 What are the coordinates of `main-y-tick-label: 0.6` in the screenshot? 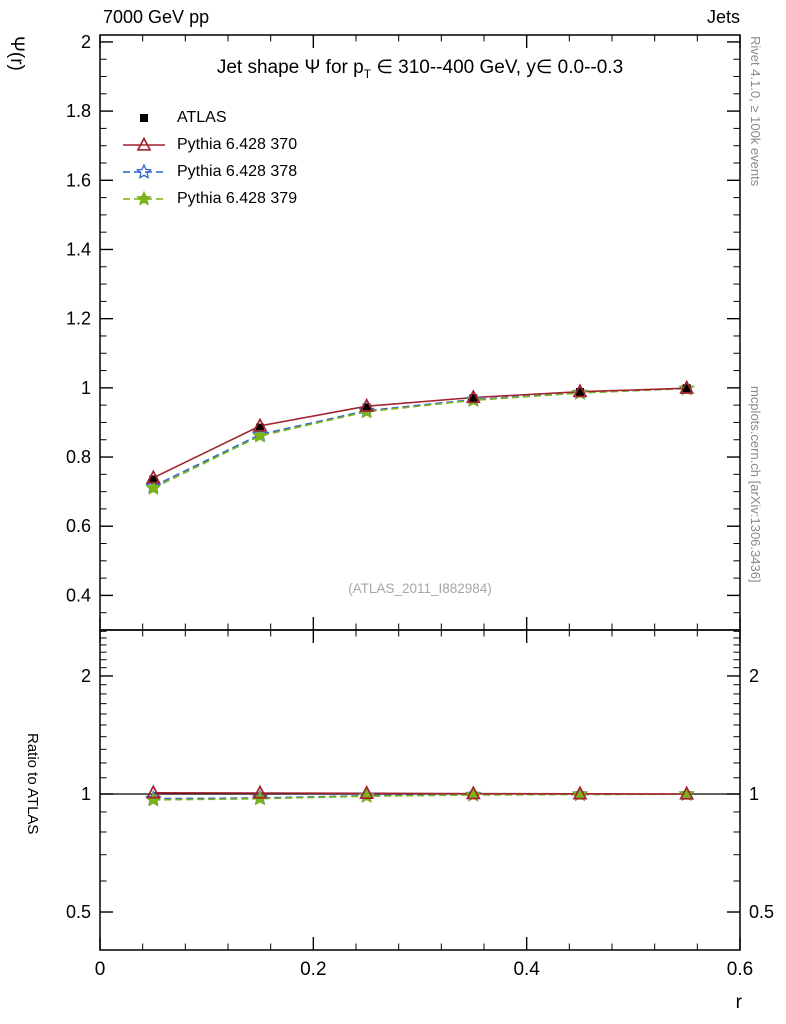 It's located at (78, 526).